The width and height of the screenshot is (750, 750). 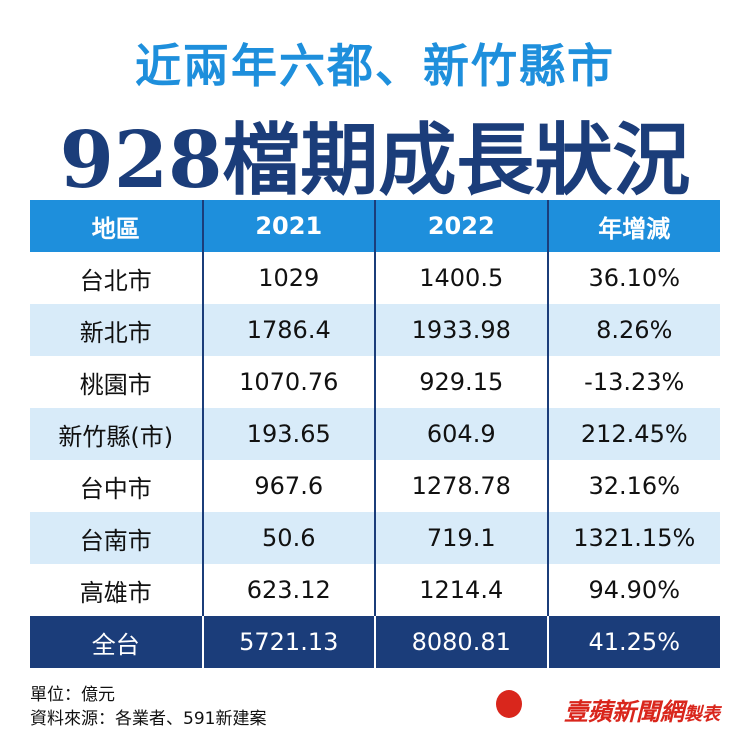 I want to click on table-row: 新竹縣(市) 193.65 604.9 212.45%, so click(x=375, y=434).